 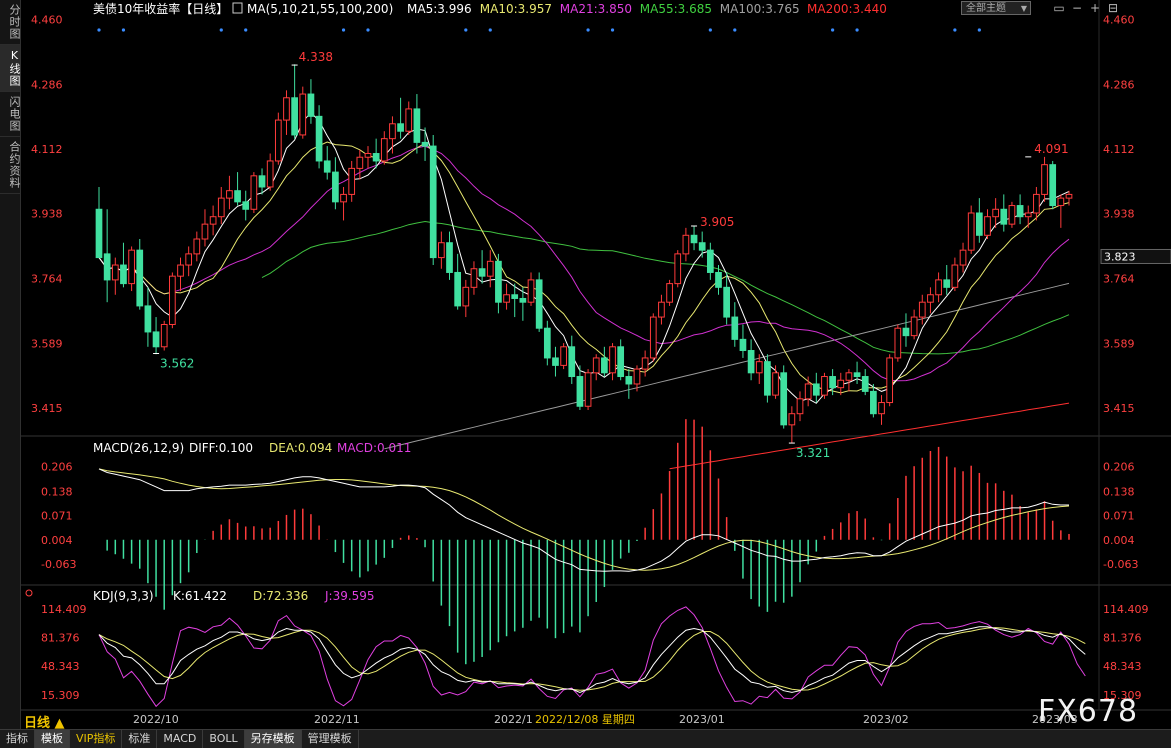 I want to click on x-axis-label: 2023/01, so click(x=702, y=719).